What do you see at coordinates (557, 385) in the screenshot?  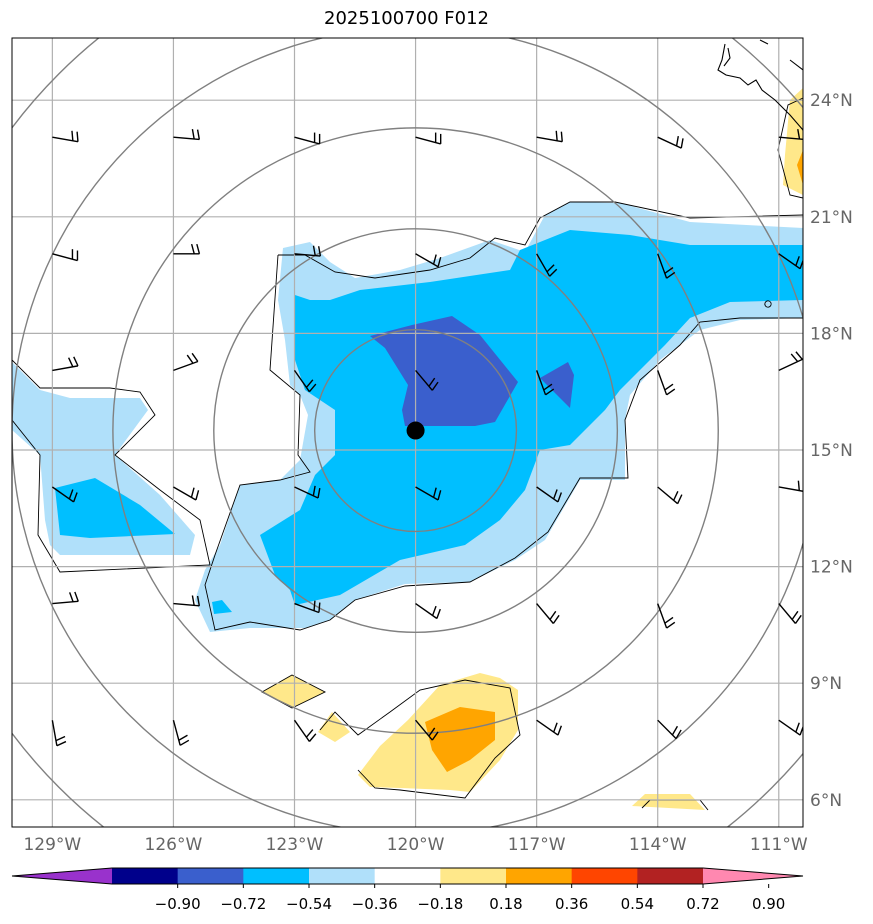 I see `negative-anomaly-strong-east` at bounding box center [557, 385].